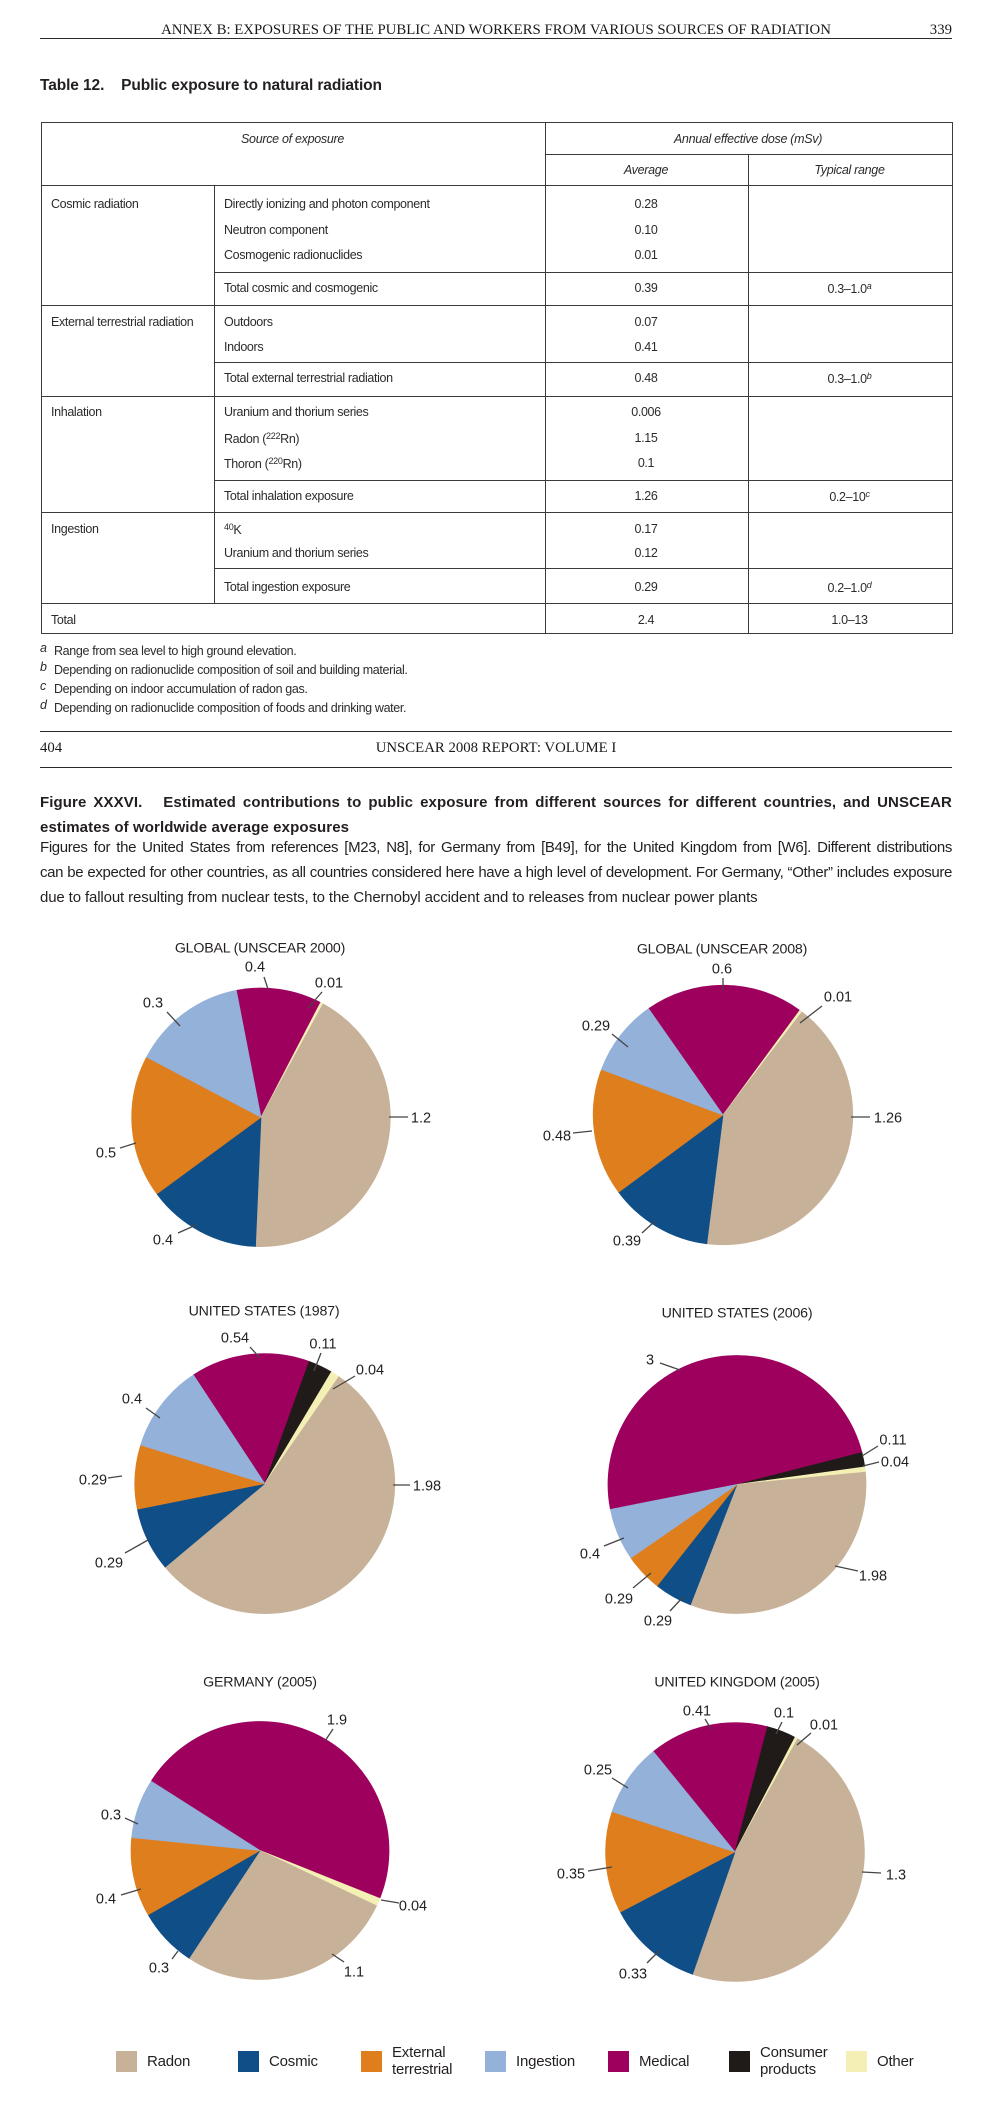  Describe the element at coordinates (421, 1119) in the screenshot. I see `svg-text: 1.2` at that location.